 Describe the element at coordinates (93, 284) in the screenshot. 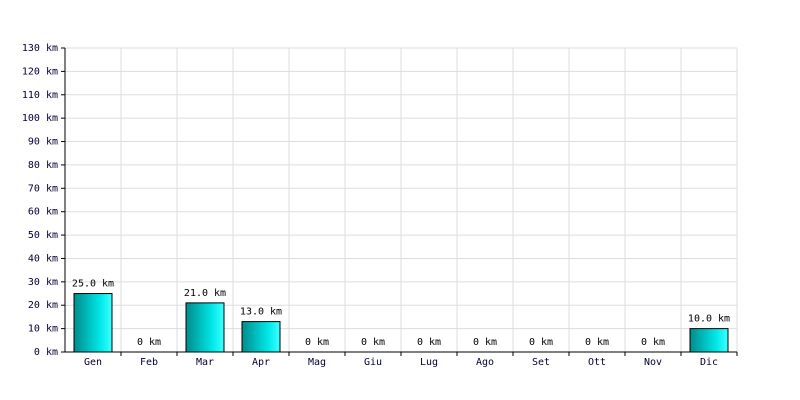

I see `value-label: 25.0 km` at that location.